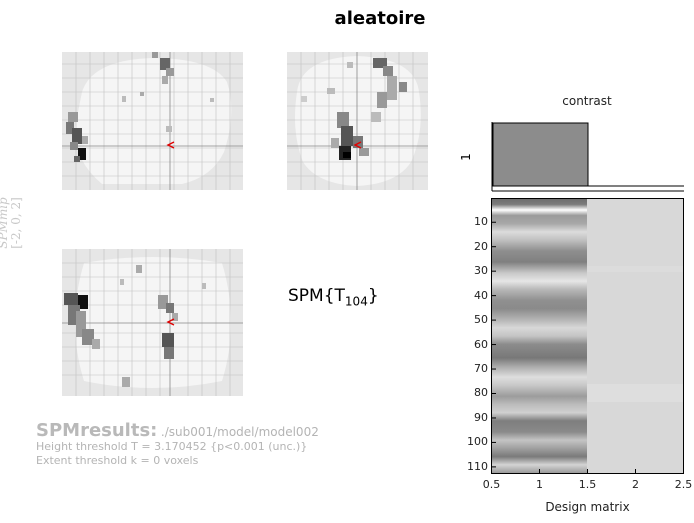  I want to click on results-heading: SPMresults:, so click(97, 430).